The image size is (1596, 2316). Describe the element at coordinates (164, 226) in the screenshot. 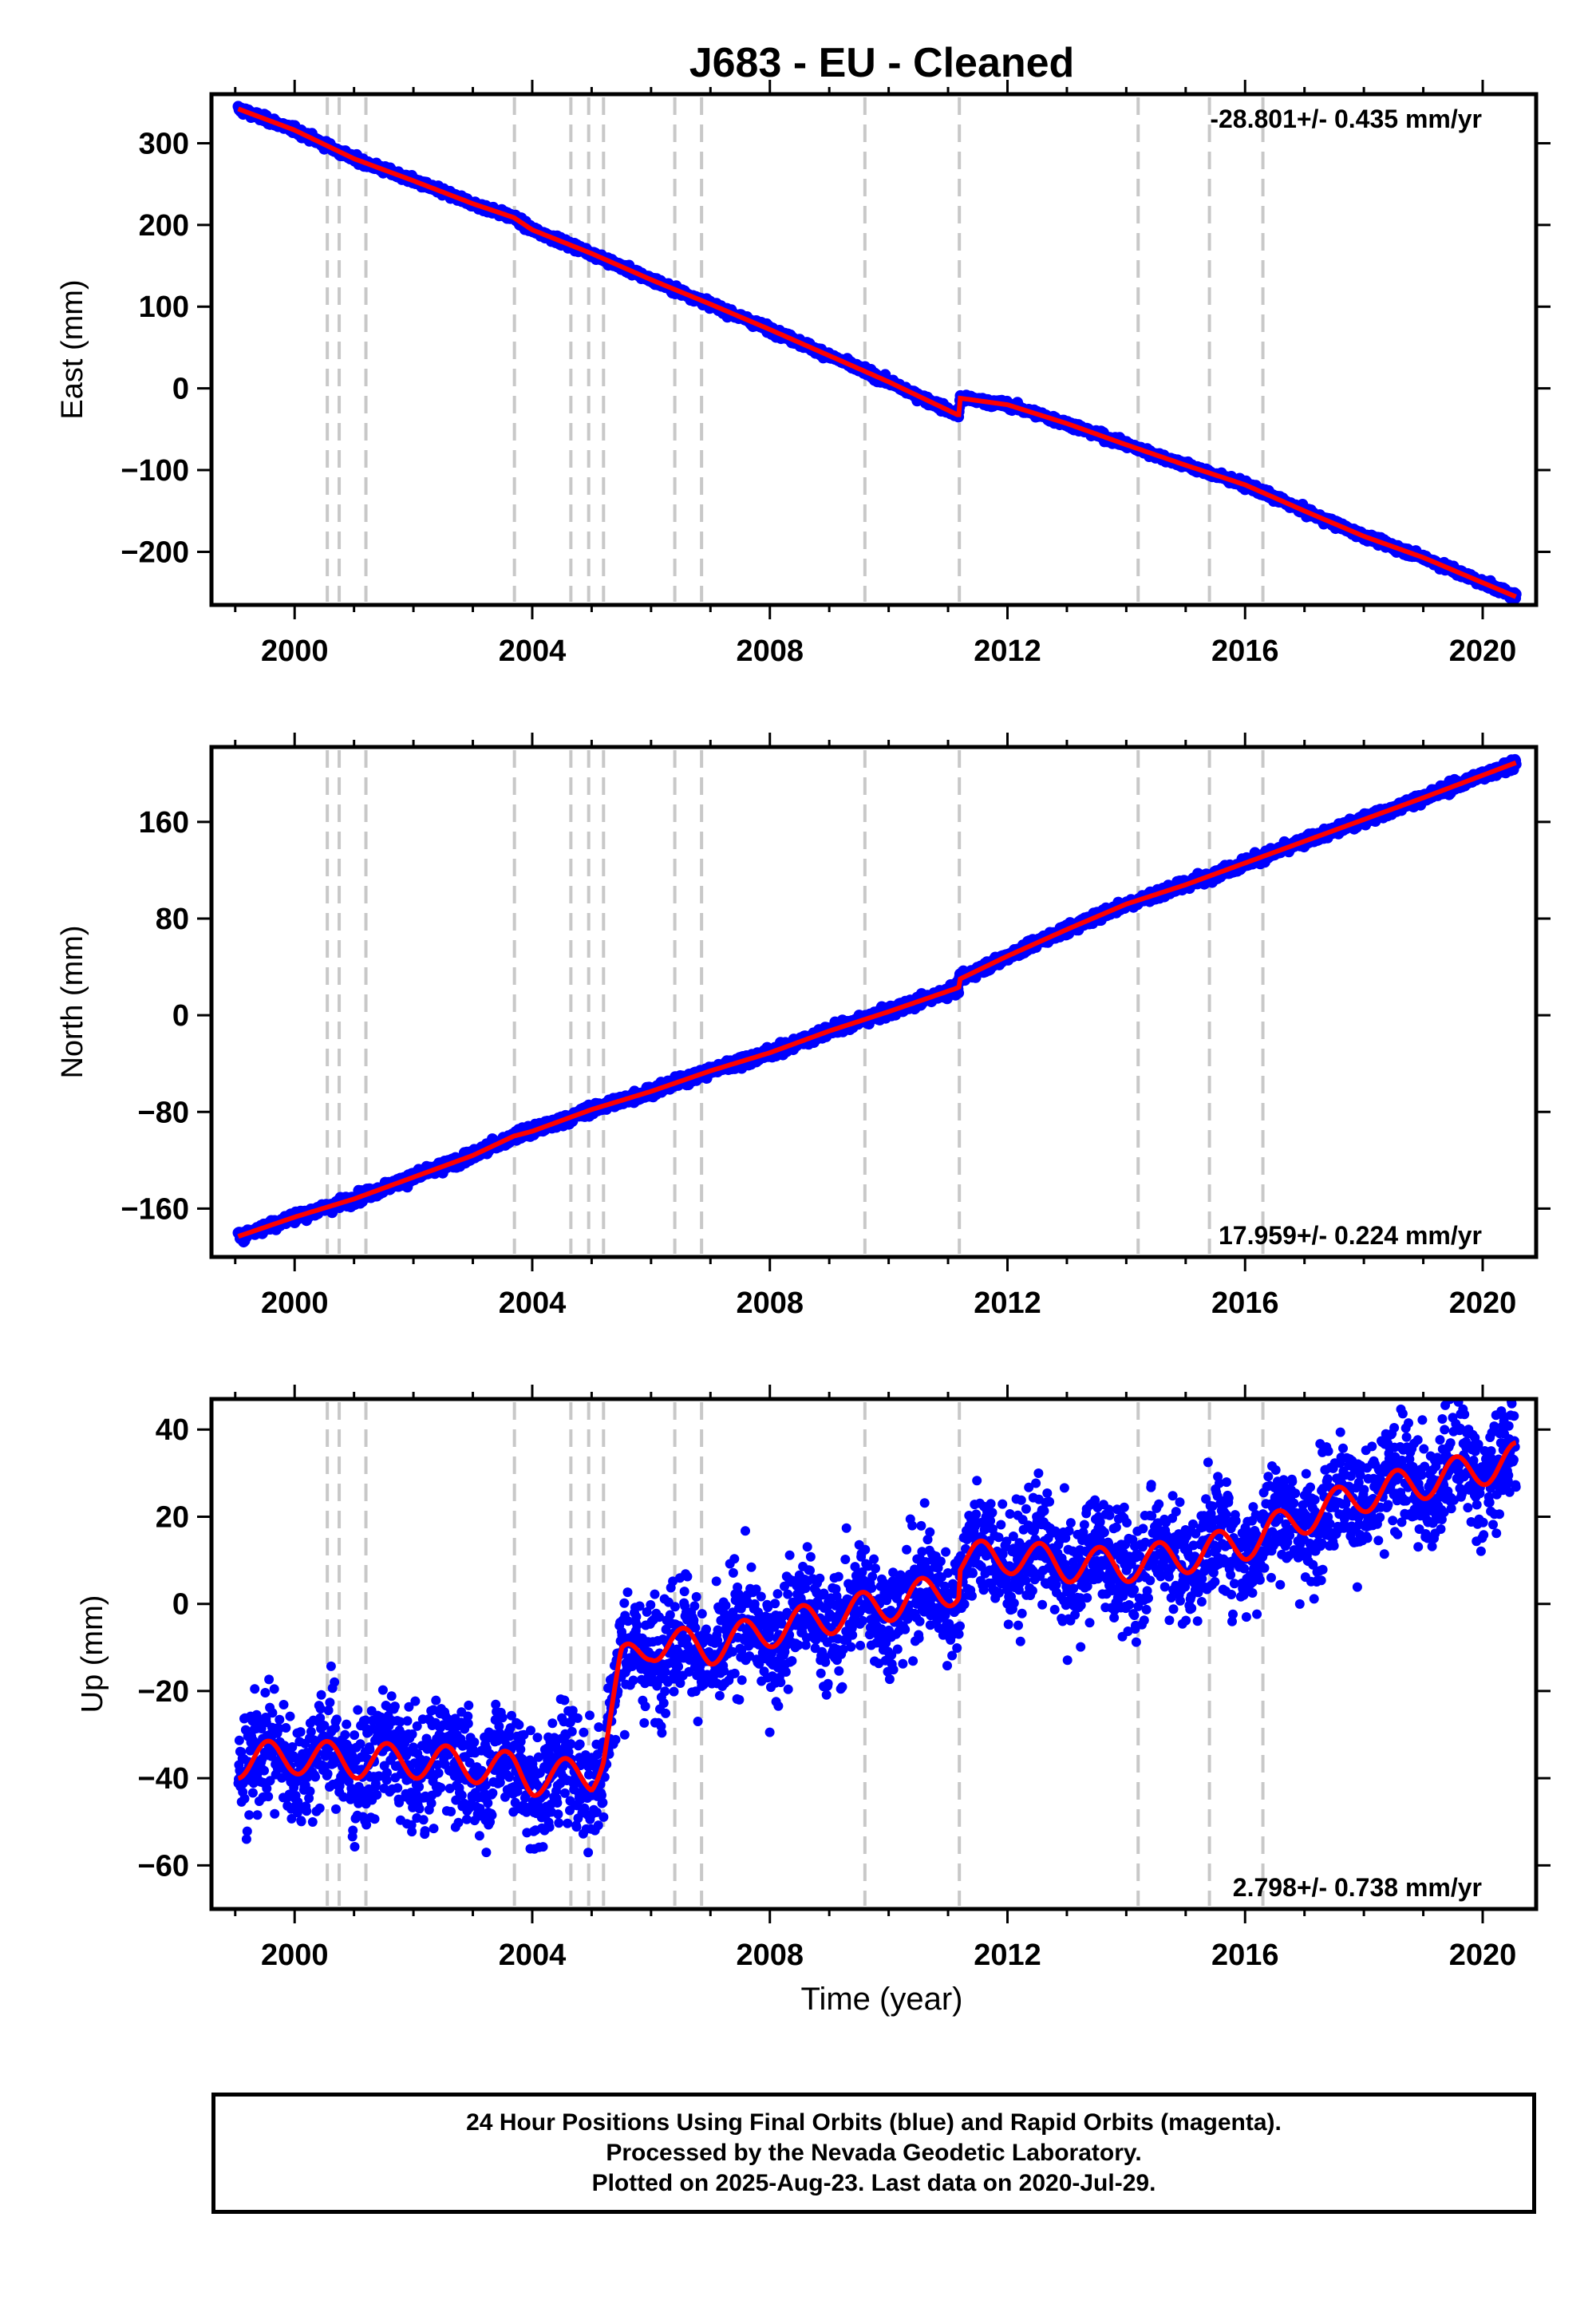

I see `y-tick-label: 200` at that location.